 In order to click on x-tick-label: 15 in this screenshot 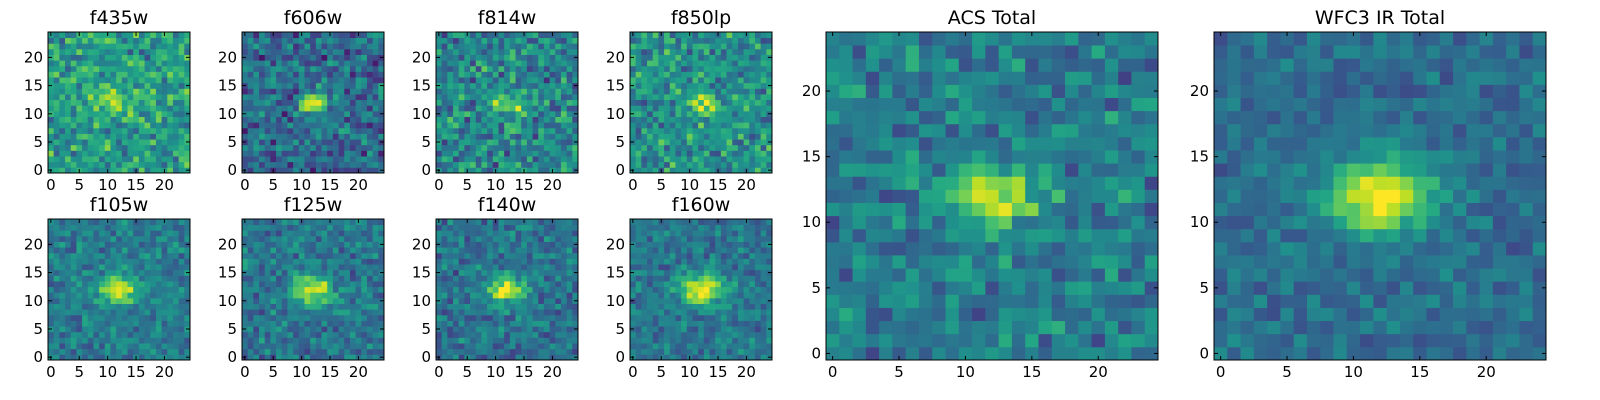, I will do `click(329, 185)`.